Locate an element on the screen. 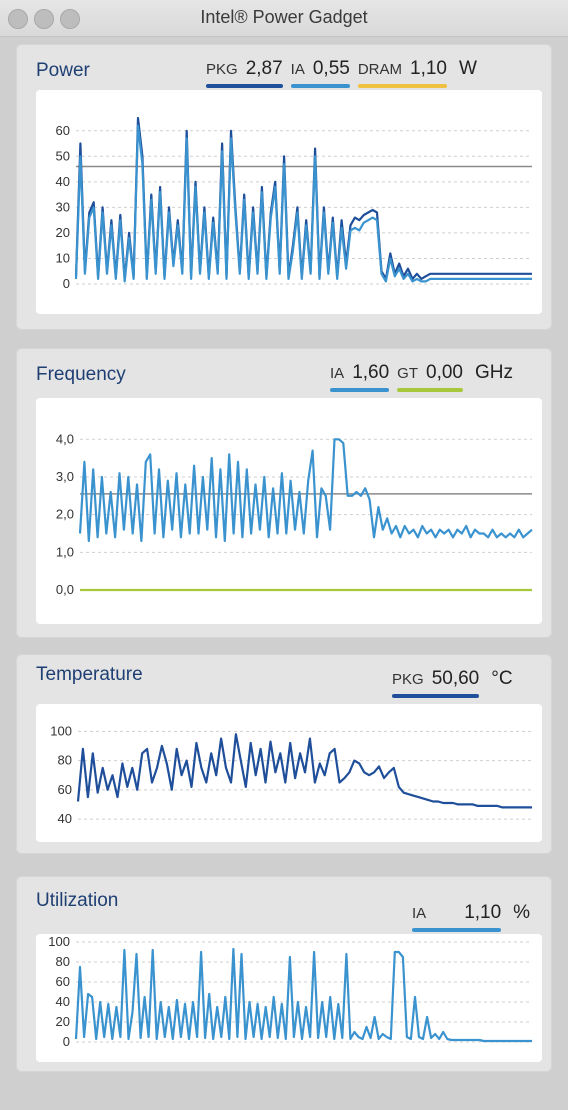  readout-value: 1,60 is located at coordinates (371, 372).